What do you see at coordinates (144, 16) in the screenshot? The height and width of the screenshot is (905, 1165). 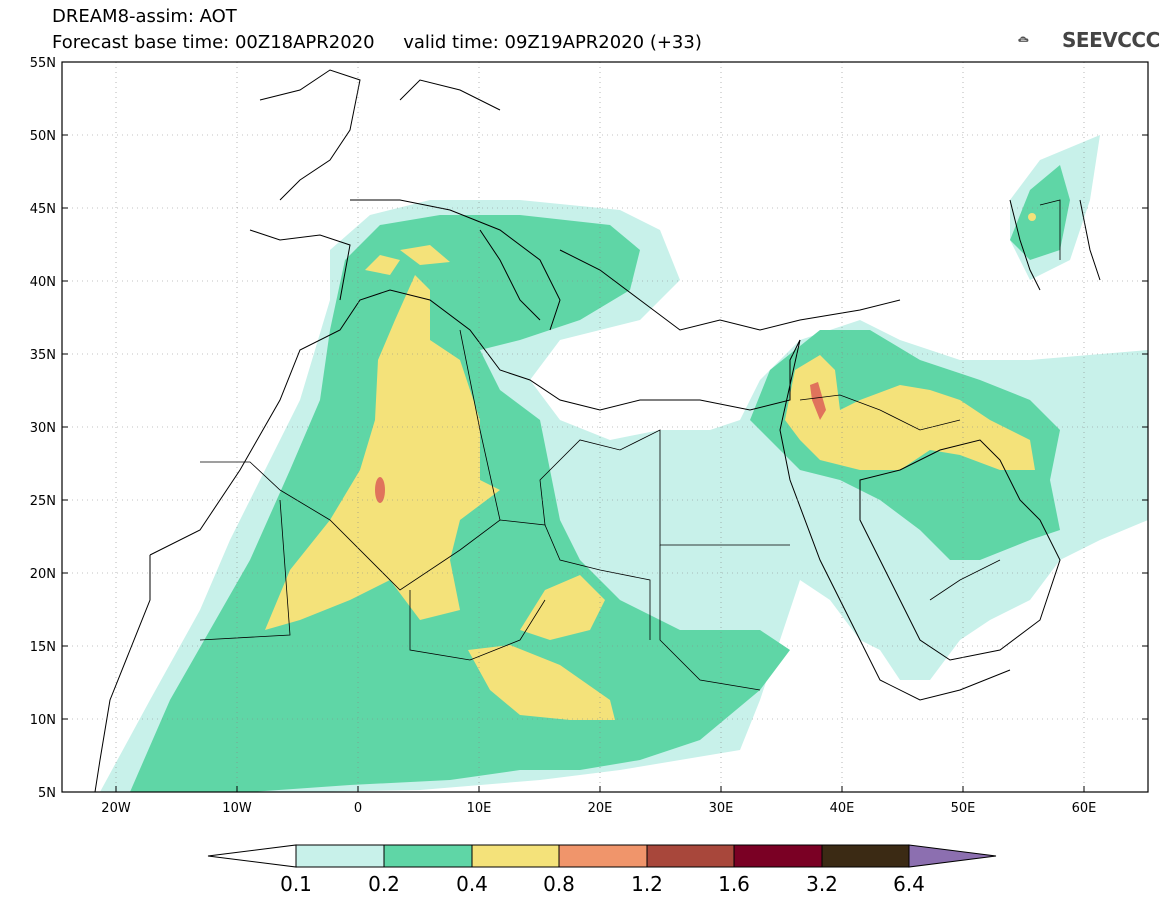 I see `map-title: DREAM8-assim: AOT` at bounding box center [144, 16].